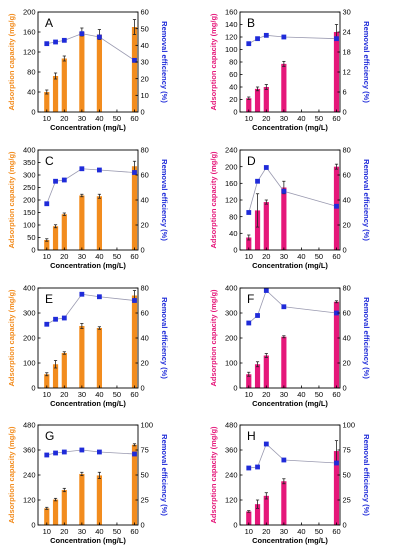 The height and width of the screenshot is (550, 405). I want to click on panel-label: E, so click(49, 299).